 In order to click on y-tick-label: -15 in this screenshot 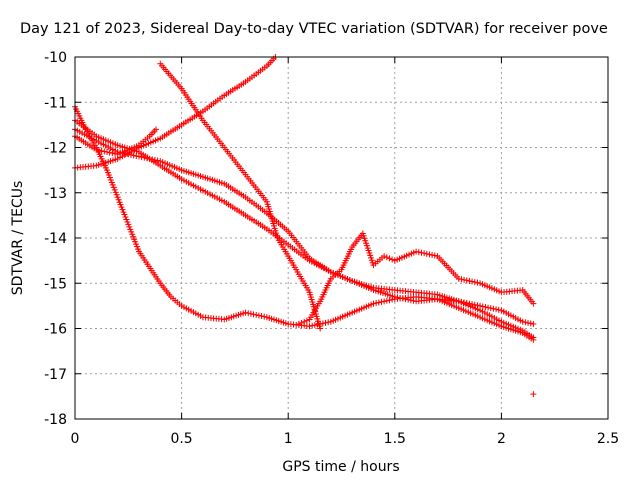, I will do `click(55, 284)`.